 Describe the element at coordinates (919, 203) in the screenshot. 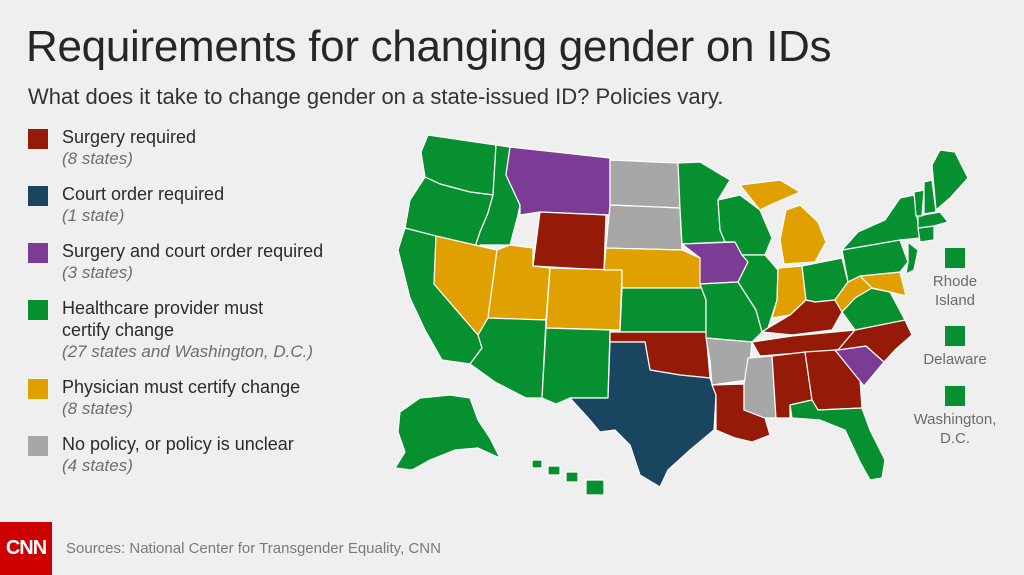

I see `state-vermont` at that location.